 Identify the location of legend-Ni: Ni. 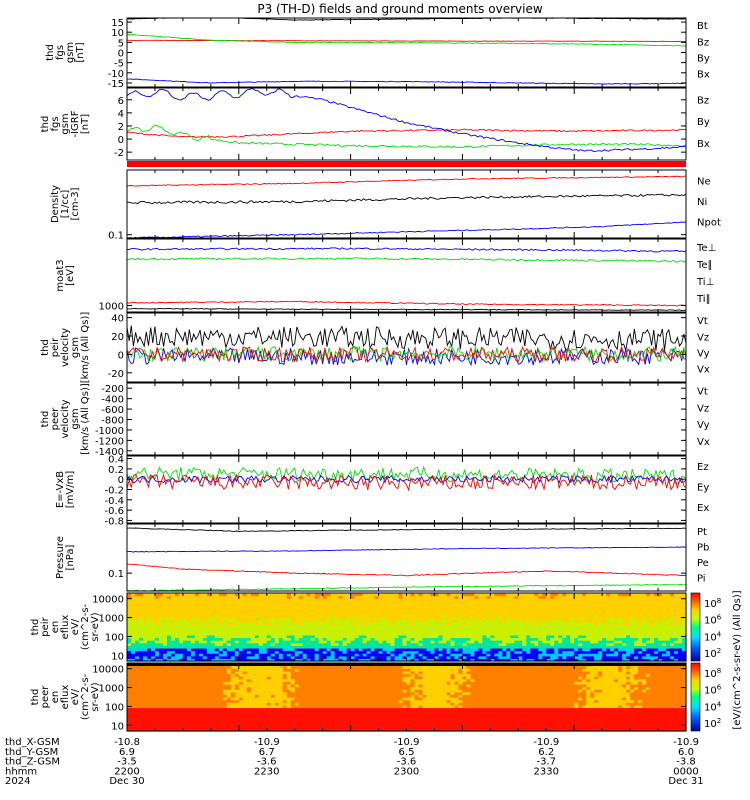
(702, 202).